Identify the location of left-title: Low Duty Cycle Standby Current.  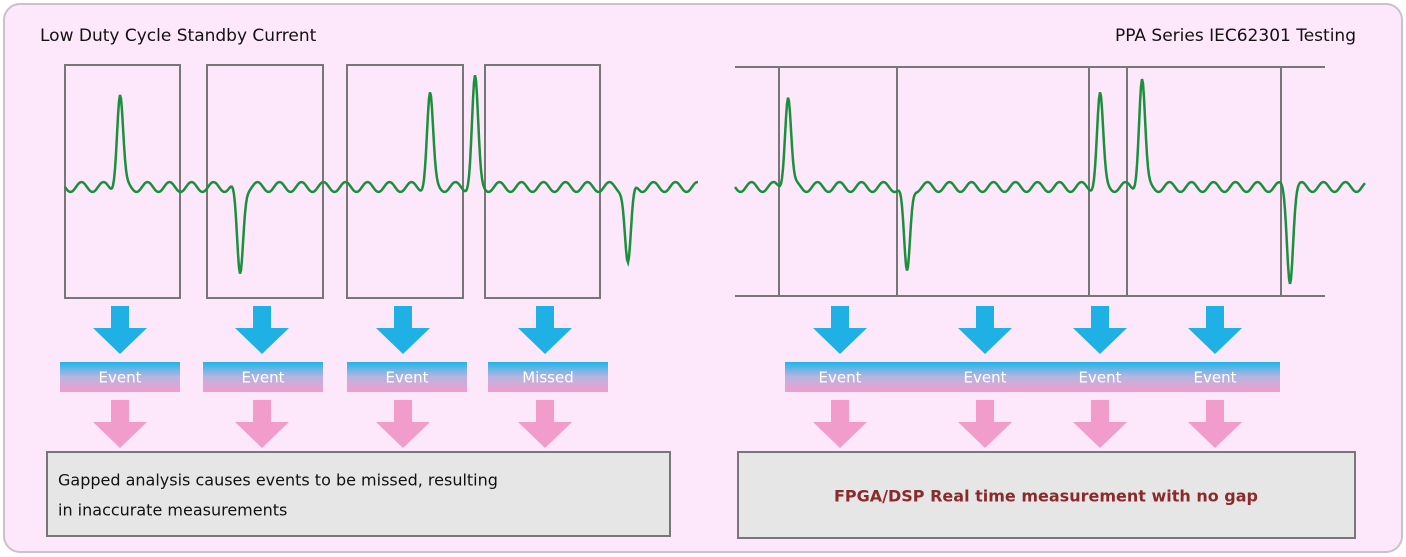
(178, 36).